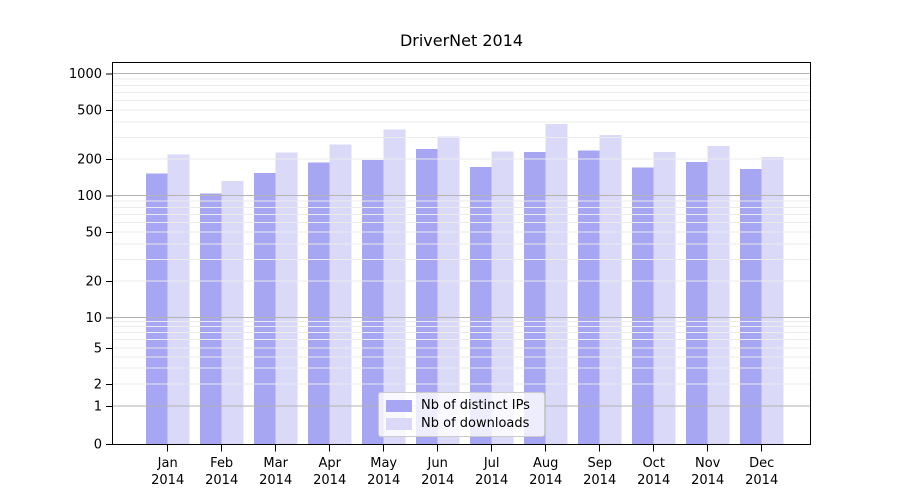 This screenshot has width=900, height=500. I want to click on legend-swatch-downloads, so click(399, 423).